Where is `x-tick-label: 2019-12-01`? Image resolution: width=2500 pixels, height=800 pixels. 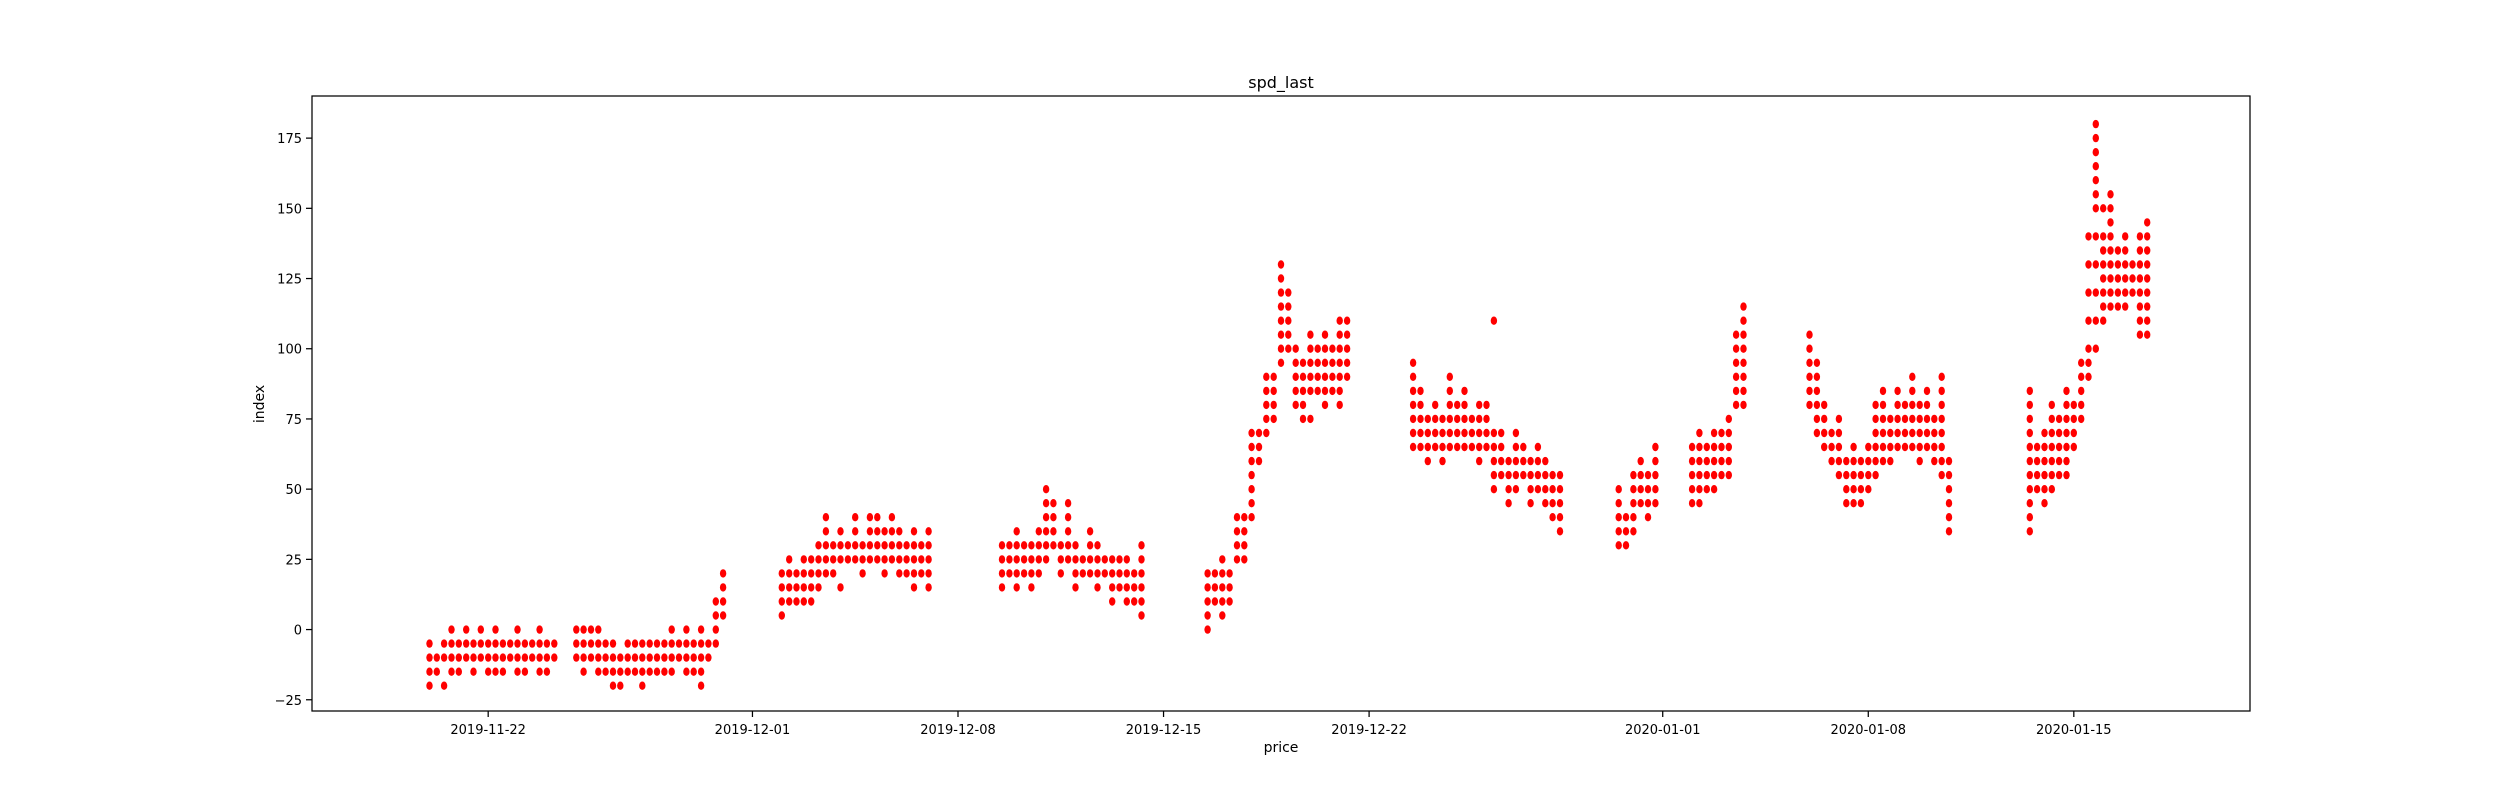
x-tick-label: 2019-12-01 is located at coordinates (753, 730).